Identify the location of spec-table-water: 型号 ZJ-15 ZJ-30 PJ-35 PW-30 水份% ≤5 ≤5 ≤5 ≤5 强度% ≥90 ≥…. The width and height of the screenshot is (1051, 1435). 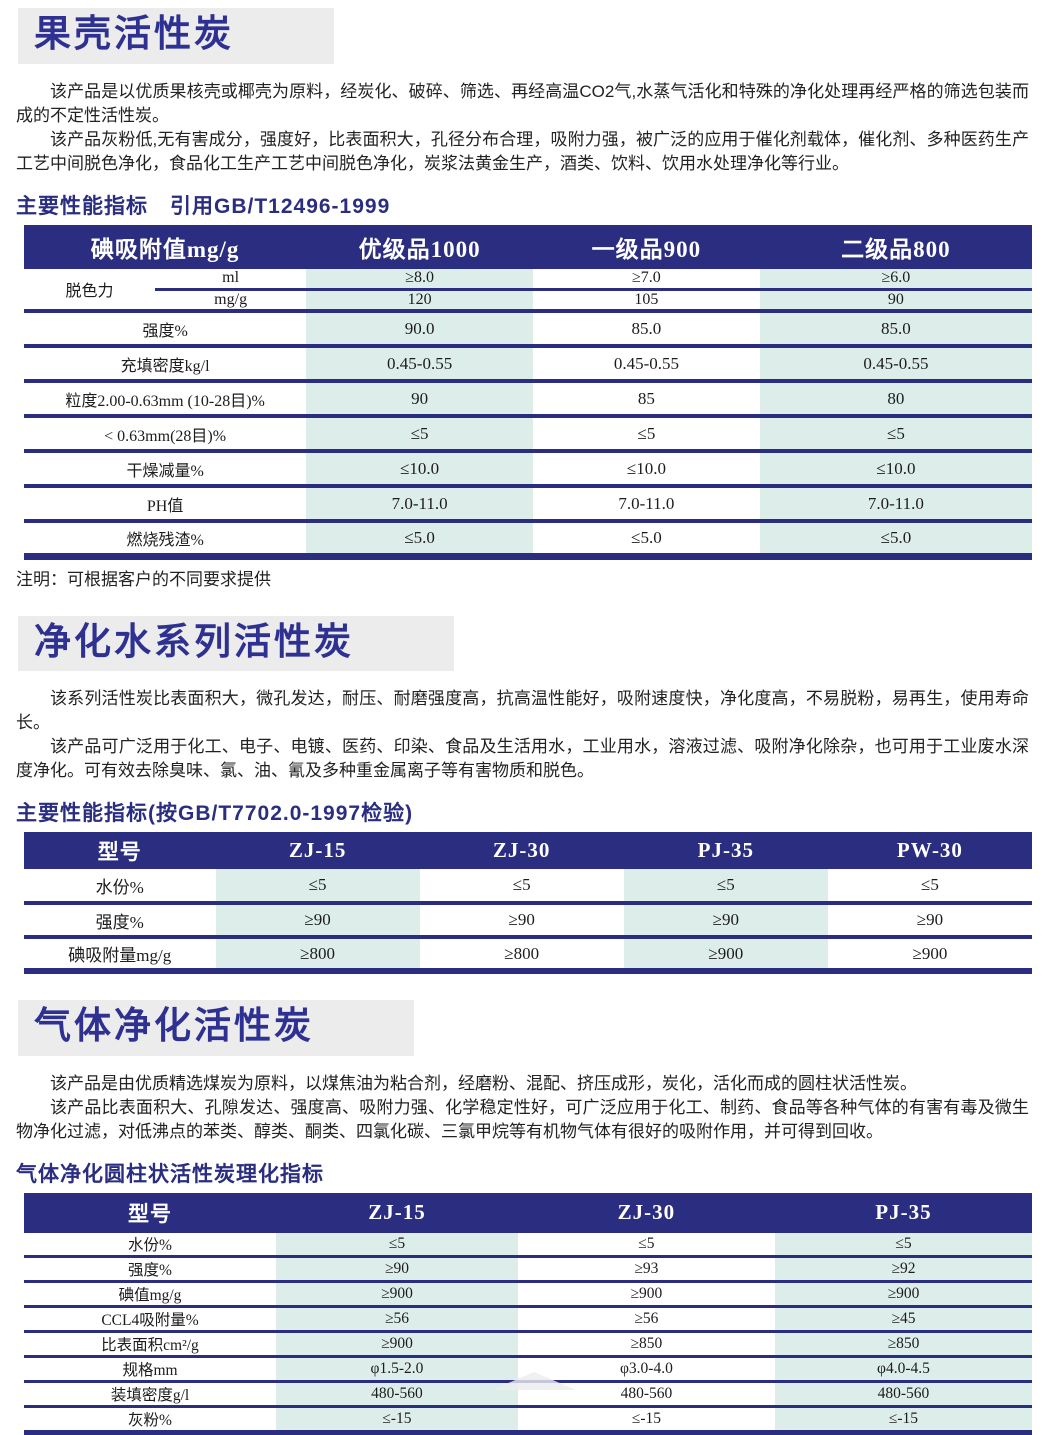
(528, 903).